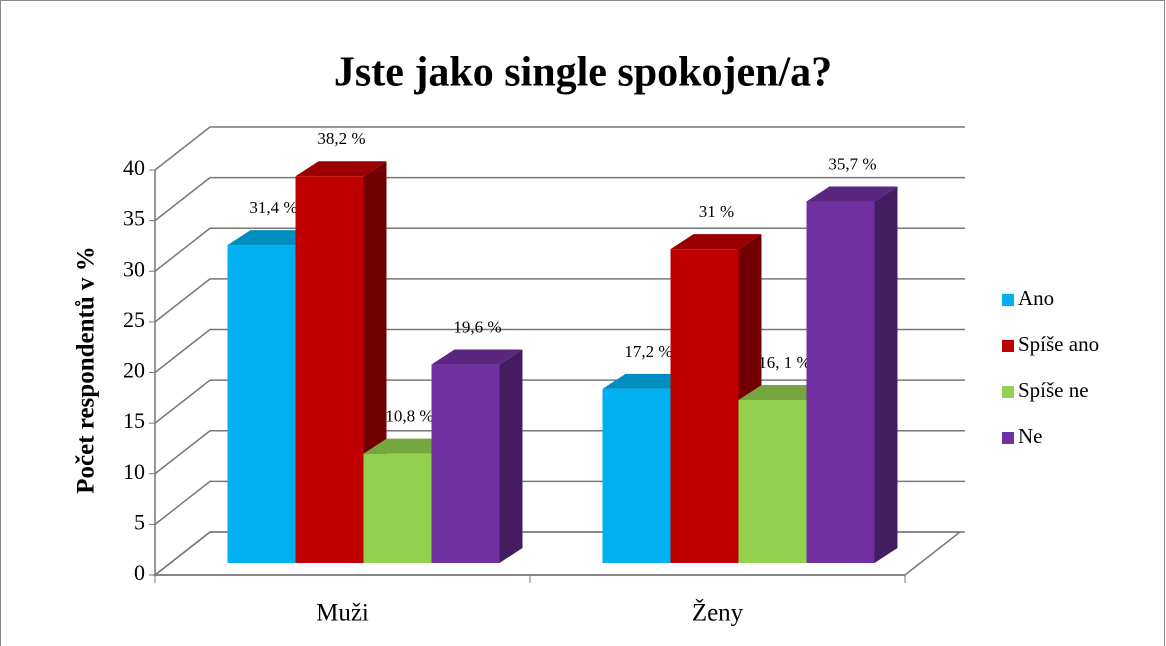 This screenshot has width=1166, height=646. What do you see at coordinates (139, 521) in the screenshot?
I see `y-tick-label: 5` at bounding box center [139, 521].